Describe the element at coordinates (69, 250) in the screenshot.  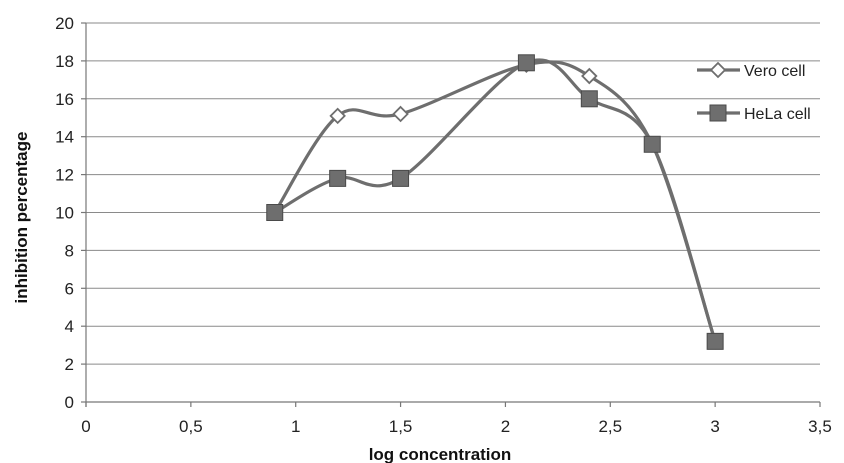
I see `y-tick-label: 8` at that location.